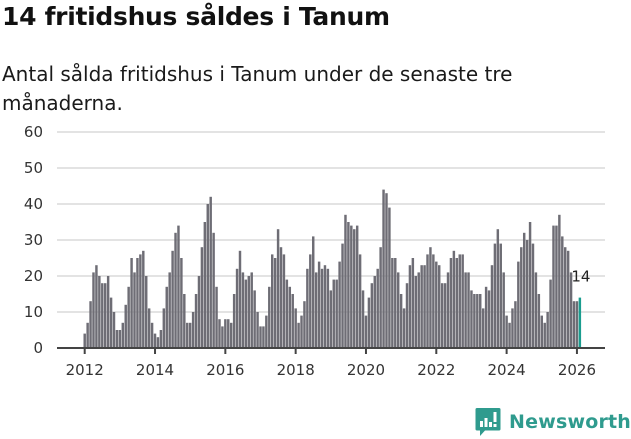  What do you see at coordinates (580, 322) in the screenshot?
I see `highlighted-bar` at bounding box center [580, 322].